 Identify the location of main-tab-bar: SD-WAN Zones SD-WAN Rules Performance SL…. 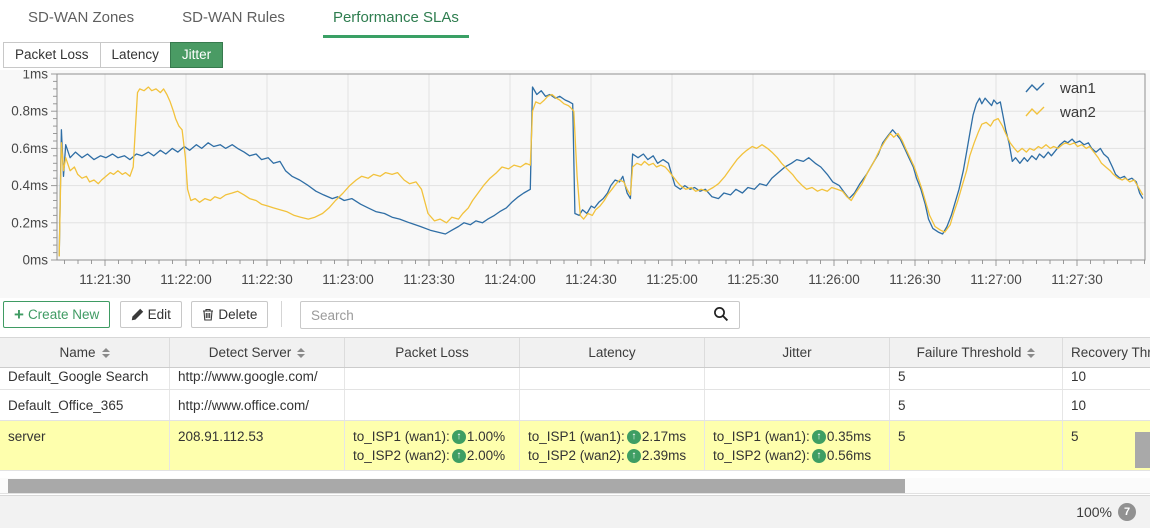
(575, 19).